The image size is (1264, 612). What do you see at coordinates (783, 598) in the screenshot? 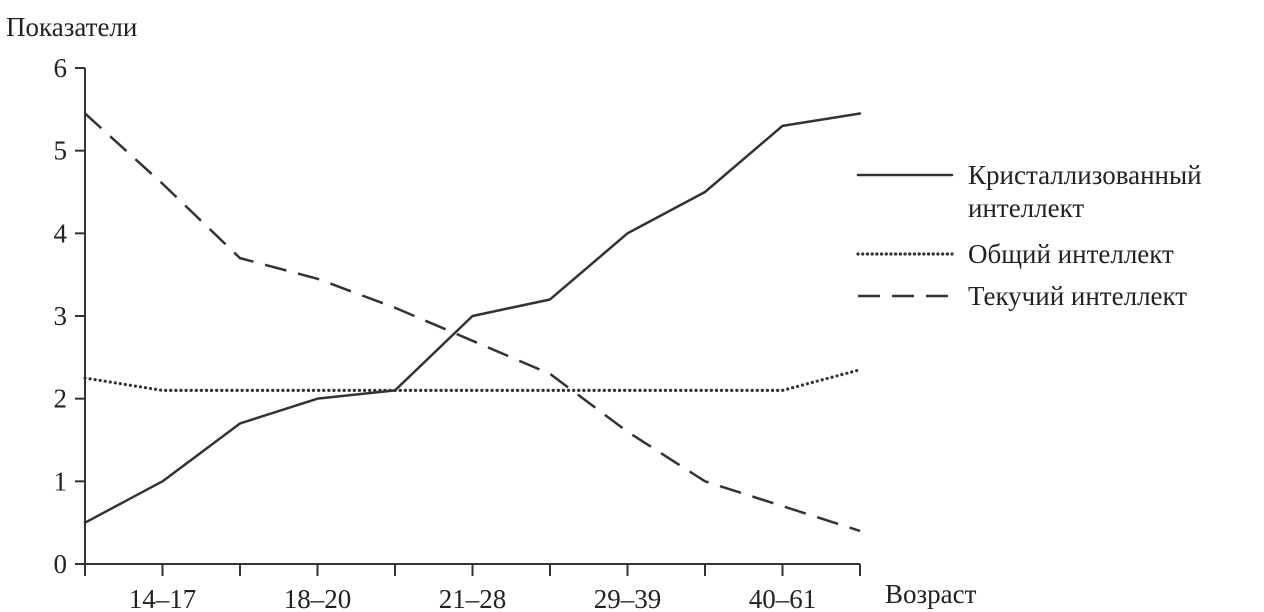
I see `x-tick-label: 40–61` at bounding box center [783, 598].